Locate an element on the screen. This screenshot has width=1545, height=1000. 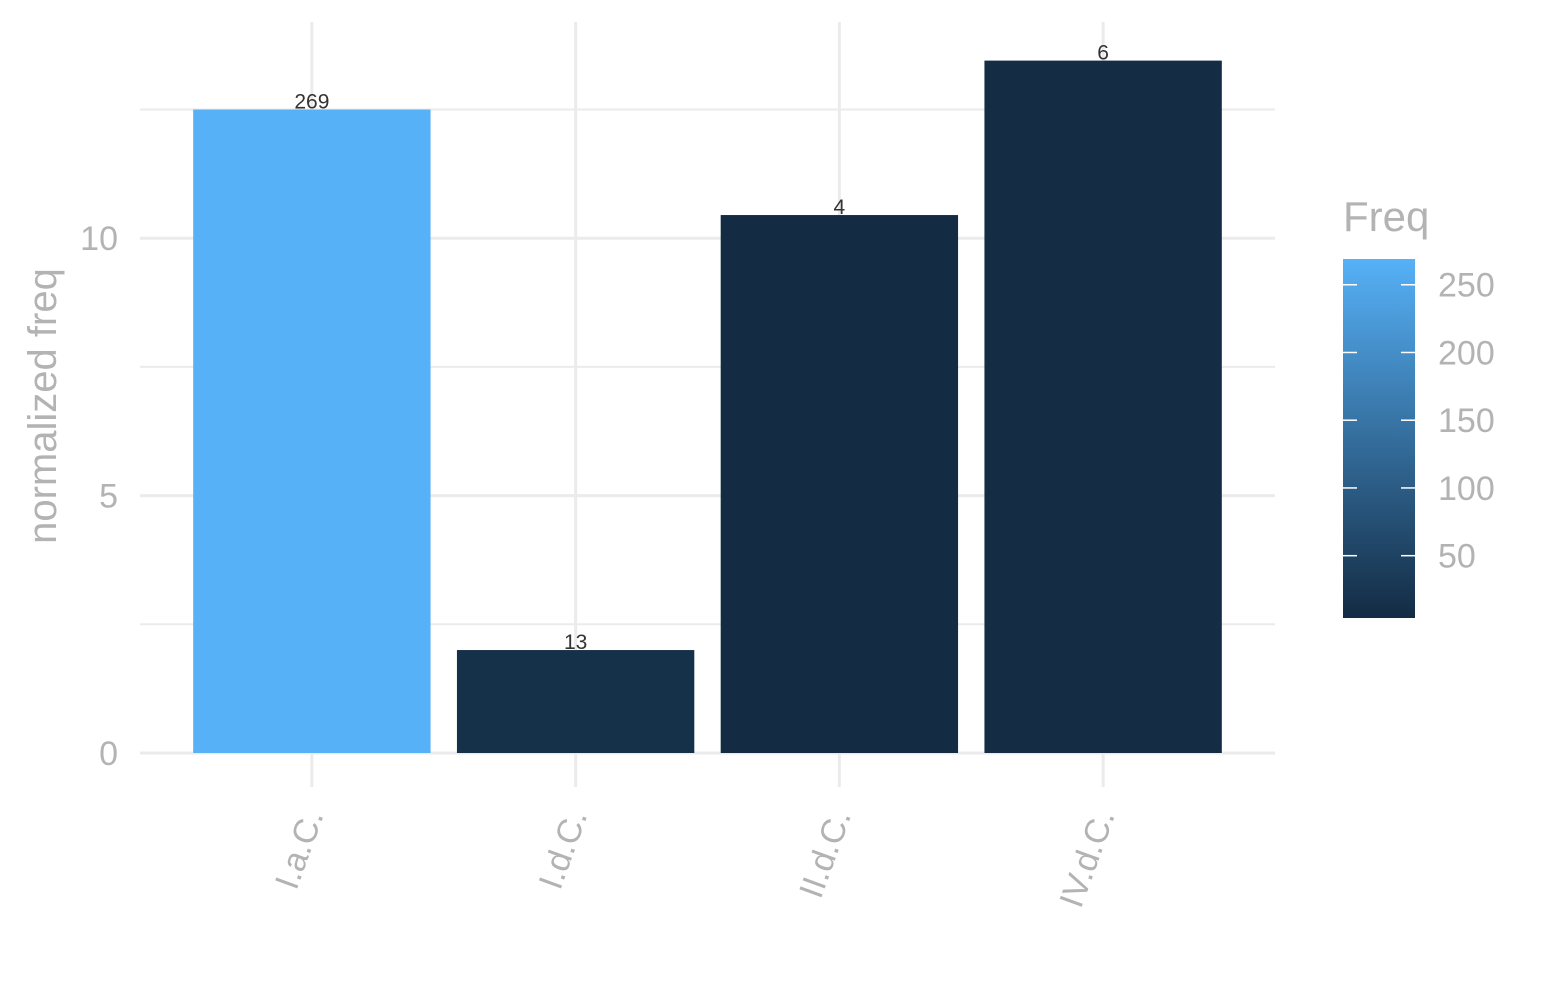
y-tick-label: 0 is located at coordinates (108, 754).